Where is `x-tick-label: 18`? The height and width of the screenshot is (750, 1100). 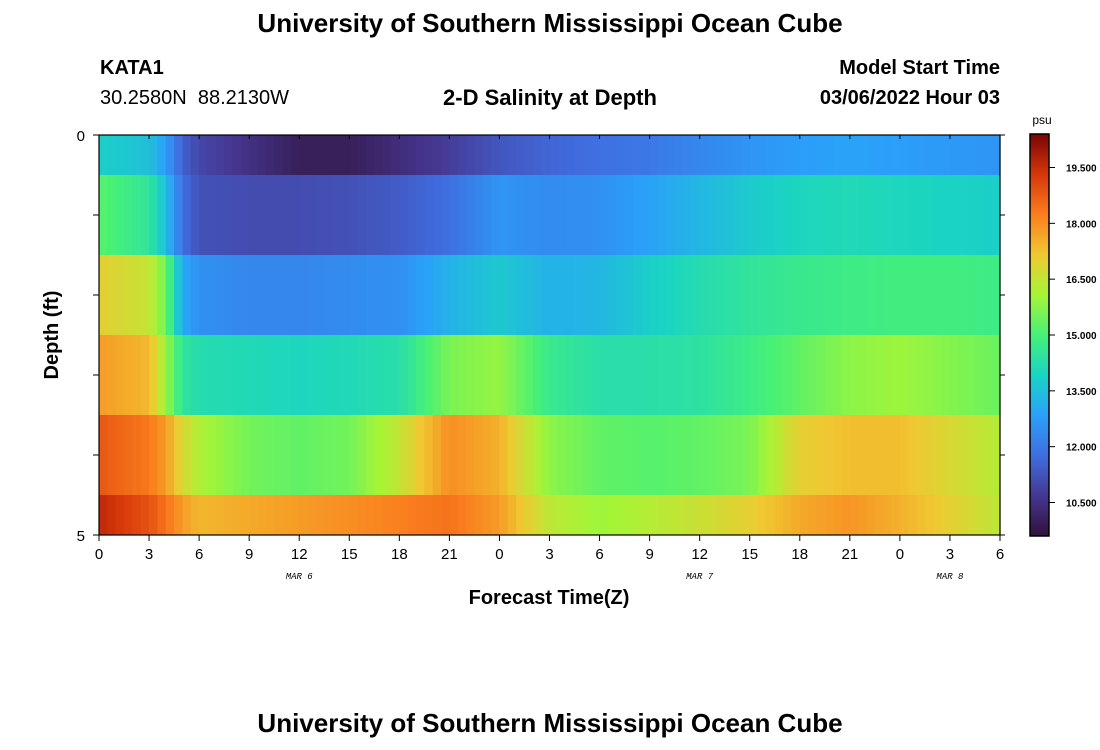 x-tick-label: 18 is located at coordinates (399, 554).